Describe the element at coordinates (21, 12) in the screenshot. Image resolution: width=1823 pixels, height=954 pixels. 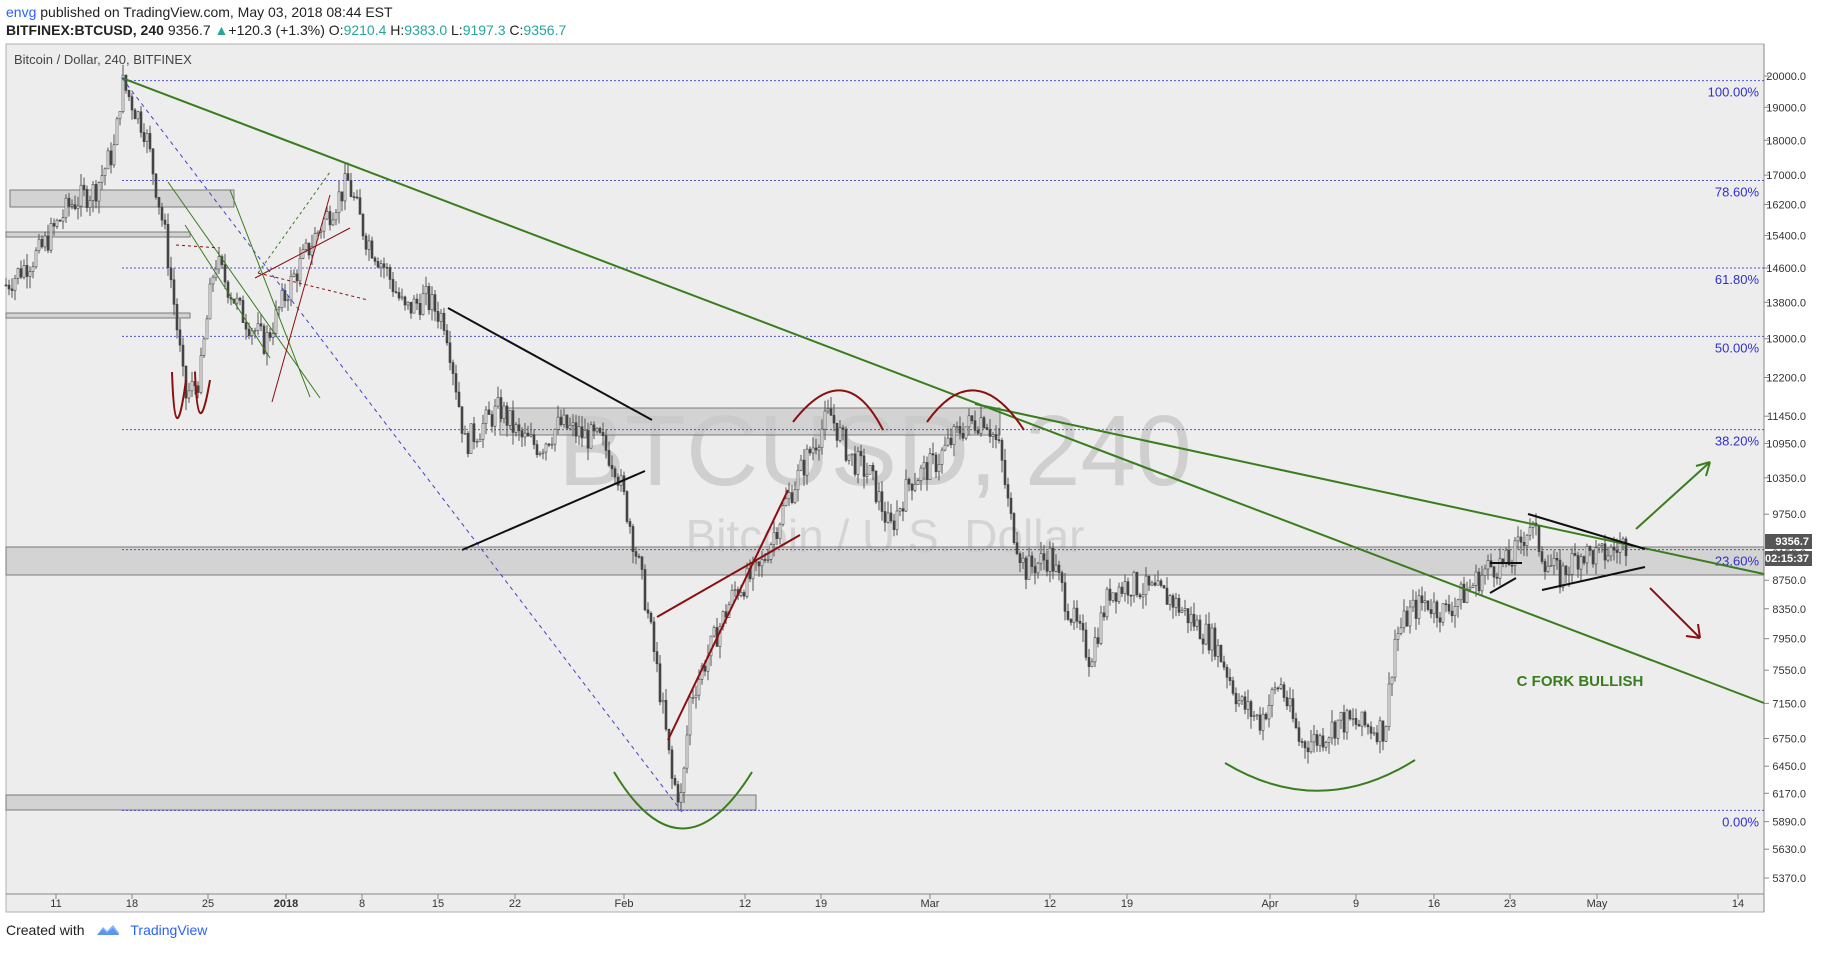
I see `author-link: envg` at that location.